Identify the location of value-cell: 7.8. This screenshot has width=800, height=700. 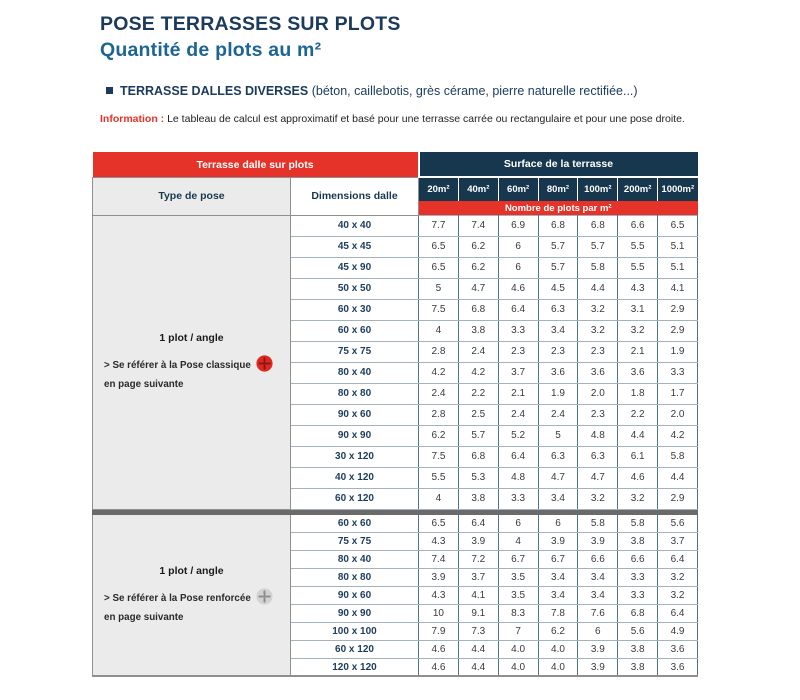
(558, 613).